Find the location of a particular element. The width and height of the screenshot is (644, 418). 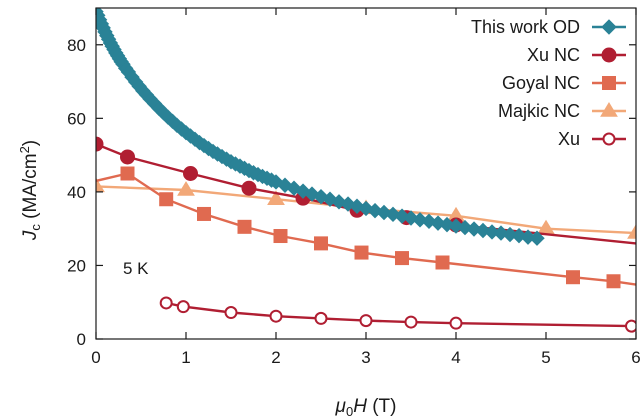

y-tick-label: 80 is located at coordinates (76, 45).